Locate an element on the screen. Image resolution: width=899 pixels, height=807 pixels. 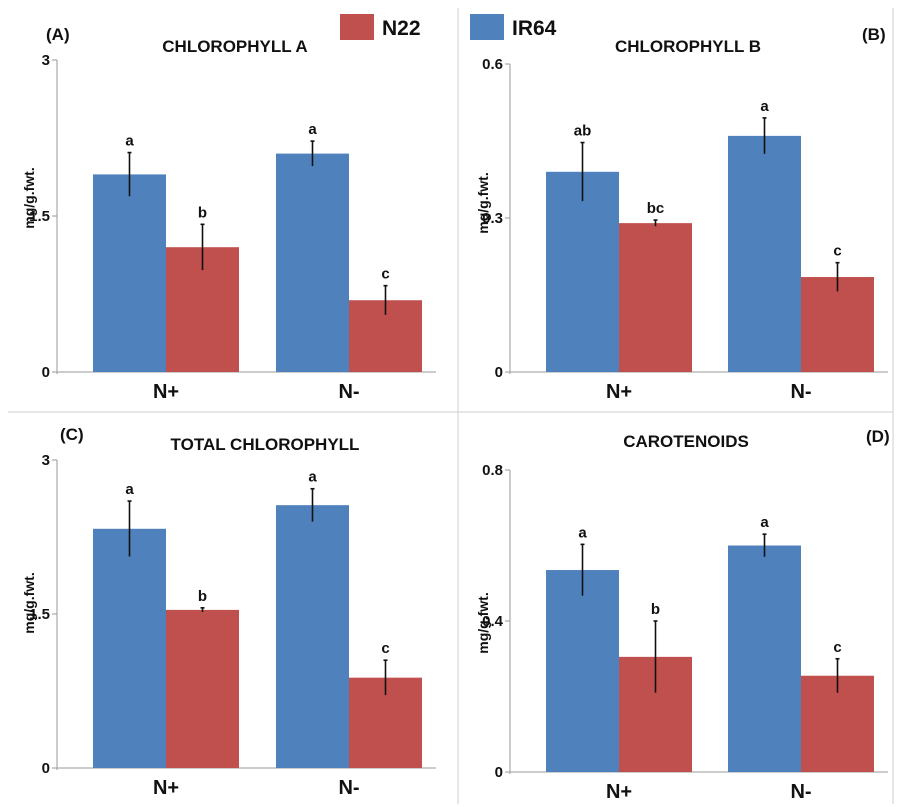
panel-label-b: (B) is located at coordinates (874, 34).